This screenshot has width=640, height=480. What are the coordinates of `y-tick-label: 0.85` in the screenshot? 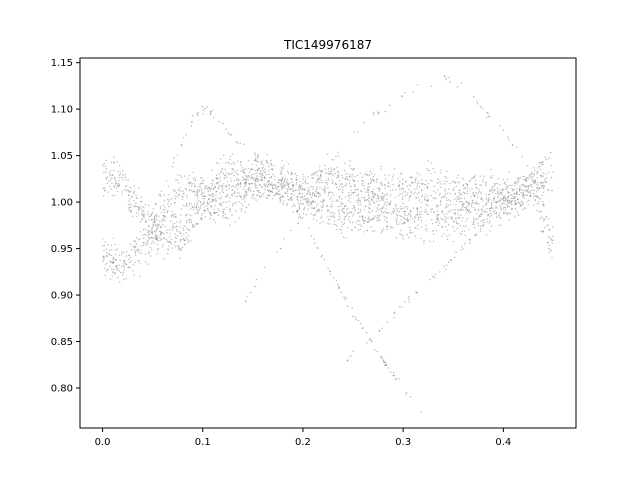 It's located at (62, 342).